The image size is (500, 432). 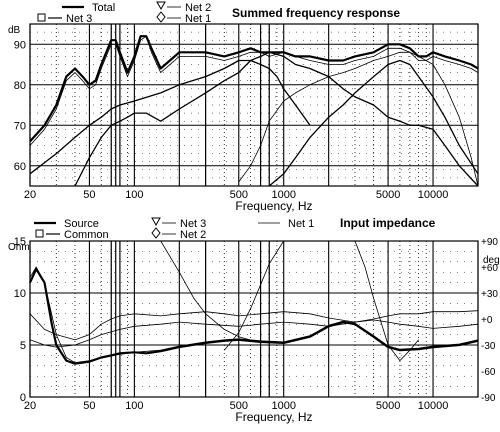 What do you see at coordinates (20, 126) in the screenshot?
I see `y-tick-label: 70` at bounding box center [20, 126].